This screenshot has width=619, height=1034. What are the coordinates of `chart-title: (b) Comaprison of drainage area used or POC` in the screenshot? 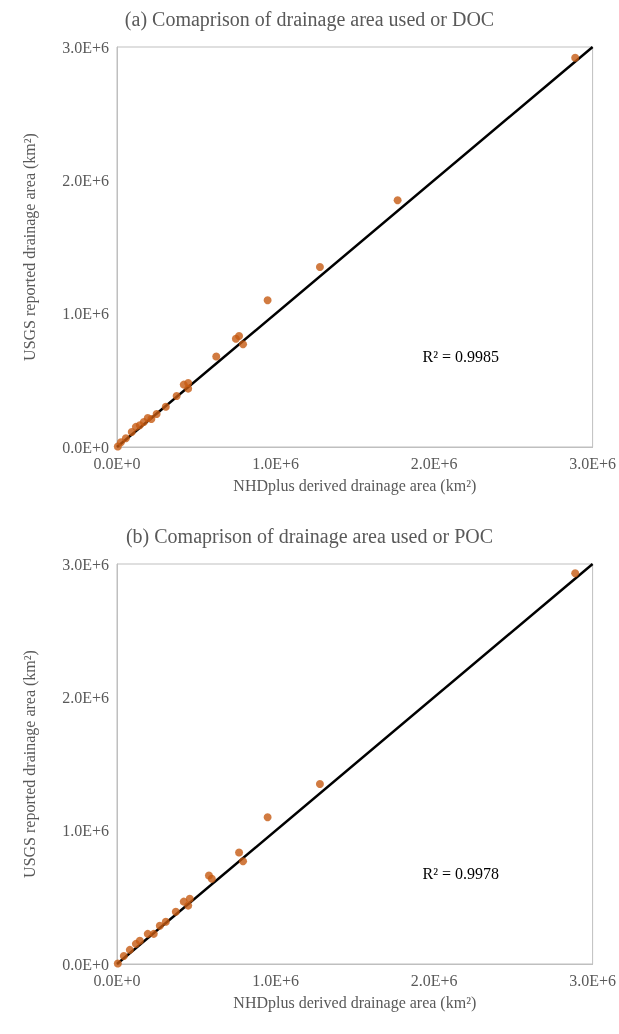 It's located at (309, 536).